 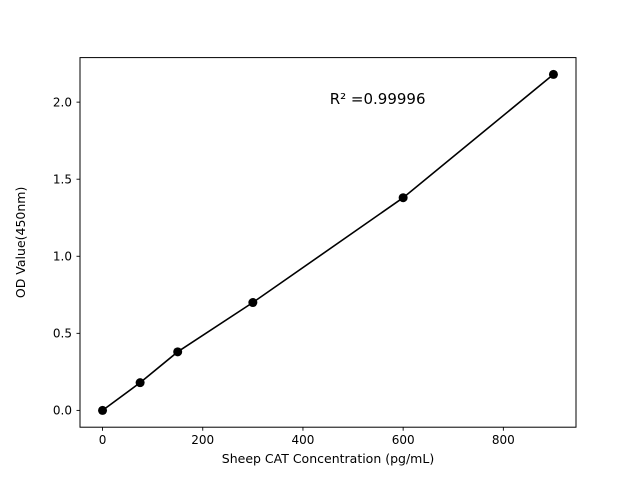 What do you see at coordinates (20, 242) in the screenshot?
I see `y-axis-label: OD Value(450nm)` at bounding box center [20, 242].